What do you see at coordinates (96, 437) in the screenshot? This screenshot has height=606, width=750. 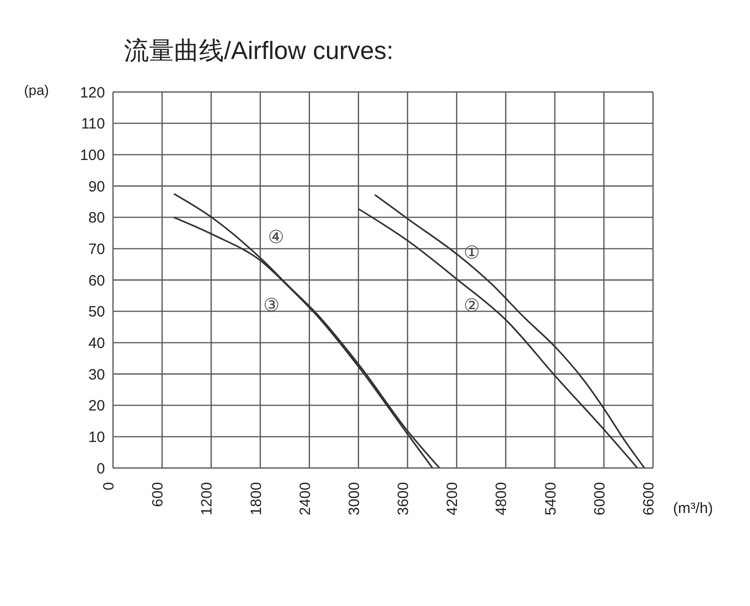 I see `y-tick-label: 10` at bounding box center [96, 437].